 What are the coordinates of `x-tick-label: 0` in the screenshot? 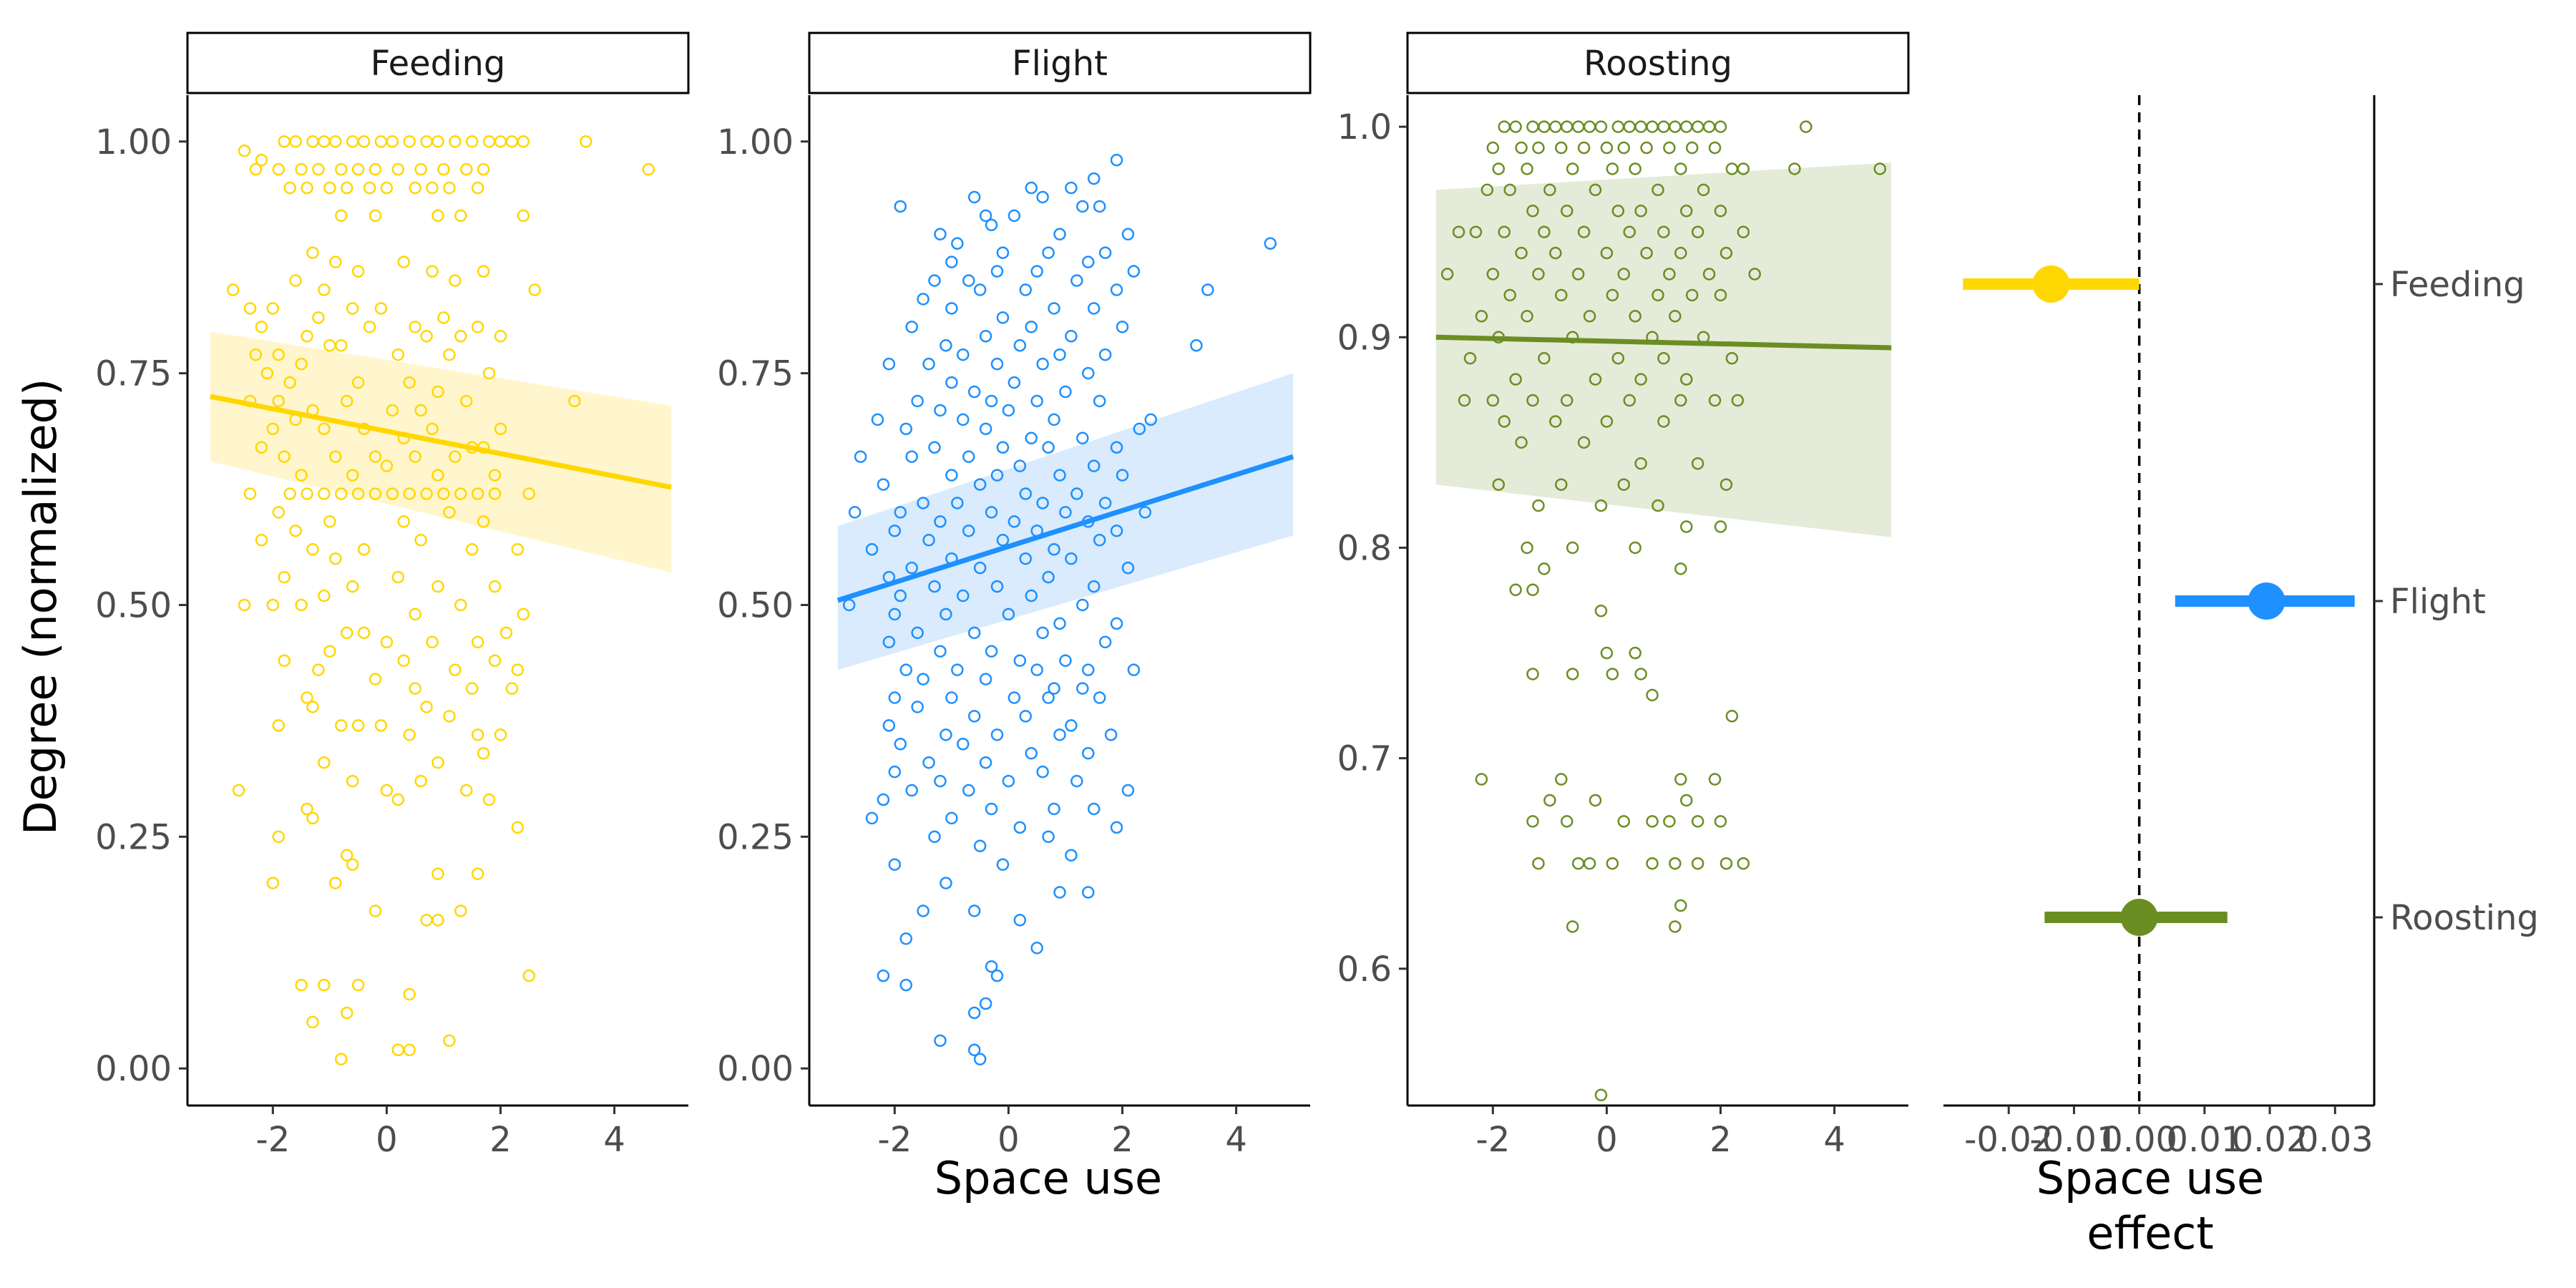 It's located at (387, 1140).